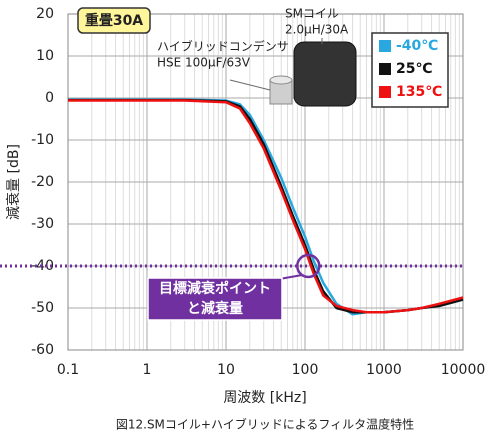 The width and height of the screenshot is (500, 441). I want to click on y-tick-label: 0, so click(49, 98).